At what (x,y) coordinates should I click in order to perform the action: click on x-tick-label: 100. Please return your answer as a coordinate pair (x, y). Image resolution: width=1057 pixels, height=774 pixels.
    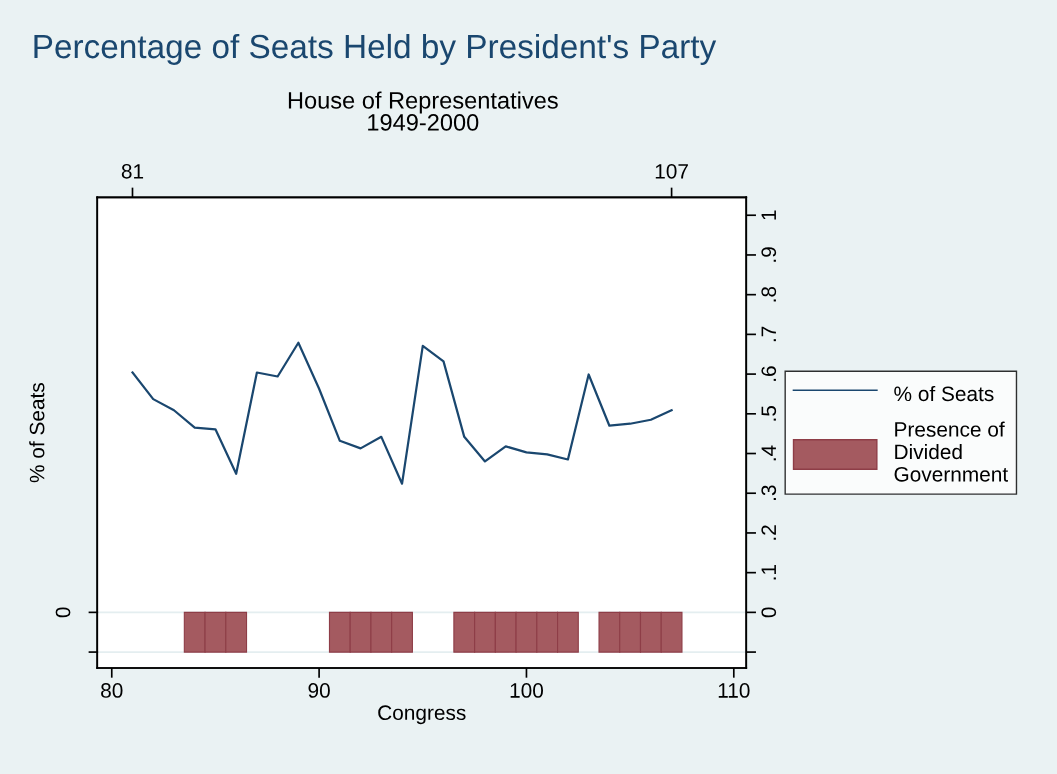
    Looking at the image, I should click on (527, 690).